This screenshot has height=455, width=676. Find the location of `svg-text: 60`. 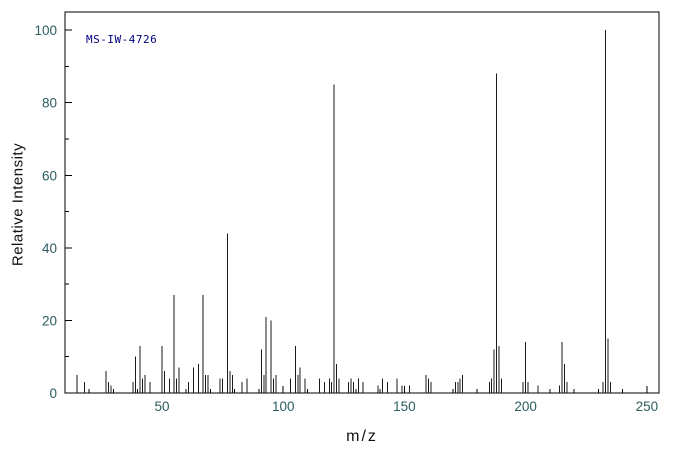

svg-text: 60 is located at coordinates (49, 175).